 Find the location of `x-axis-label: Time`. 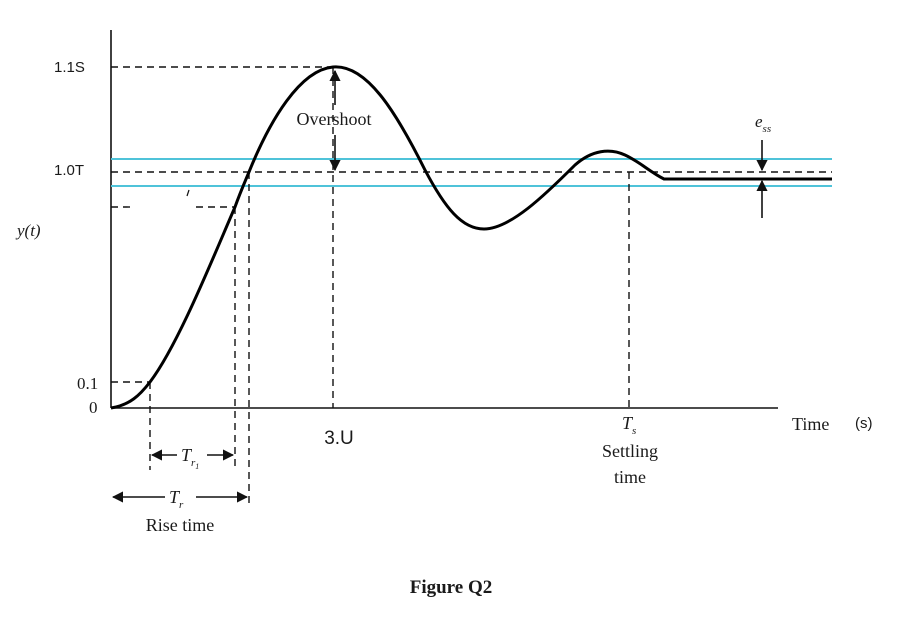

x-axis-label: Time is located at coordinates (810, 424).